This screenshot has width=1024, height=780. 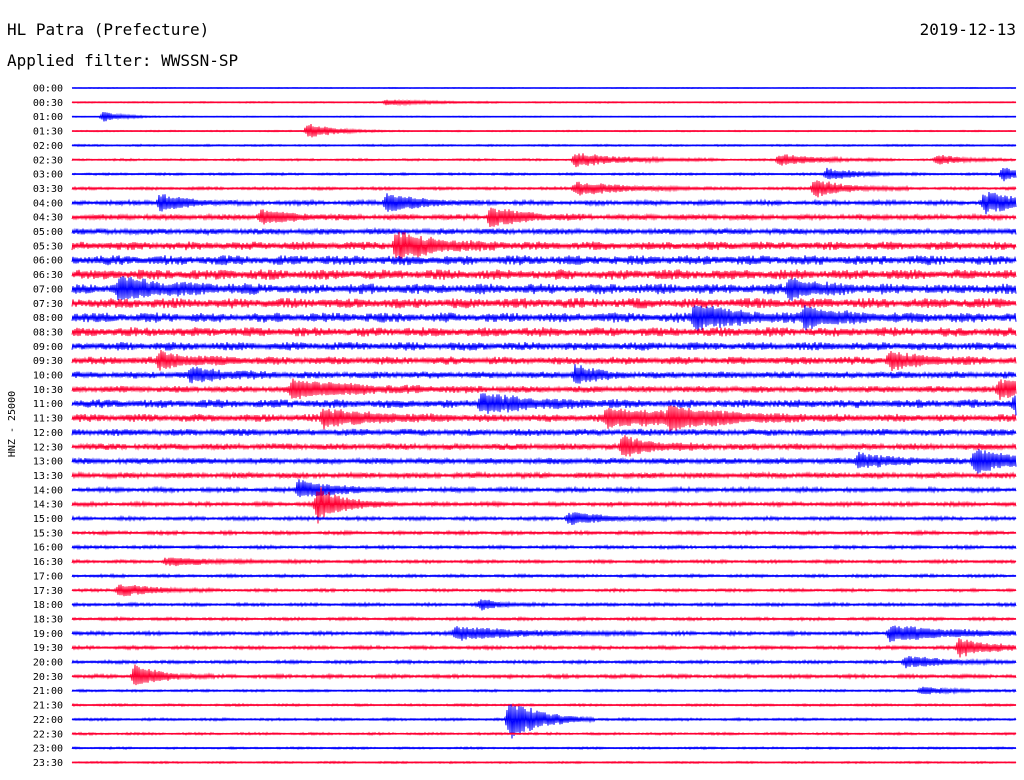 I want to click on time-tick-label: 00:00, so click(x=48, y=89).